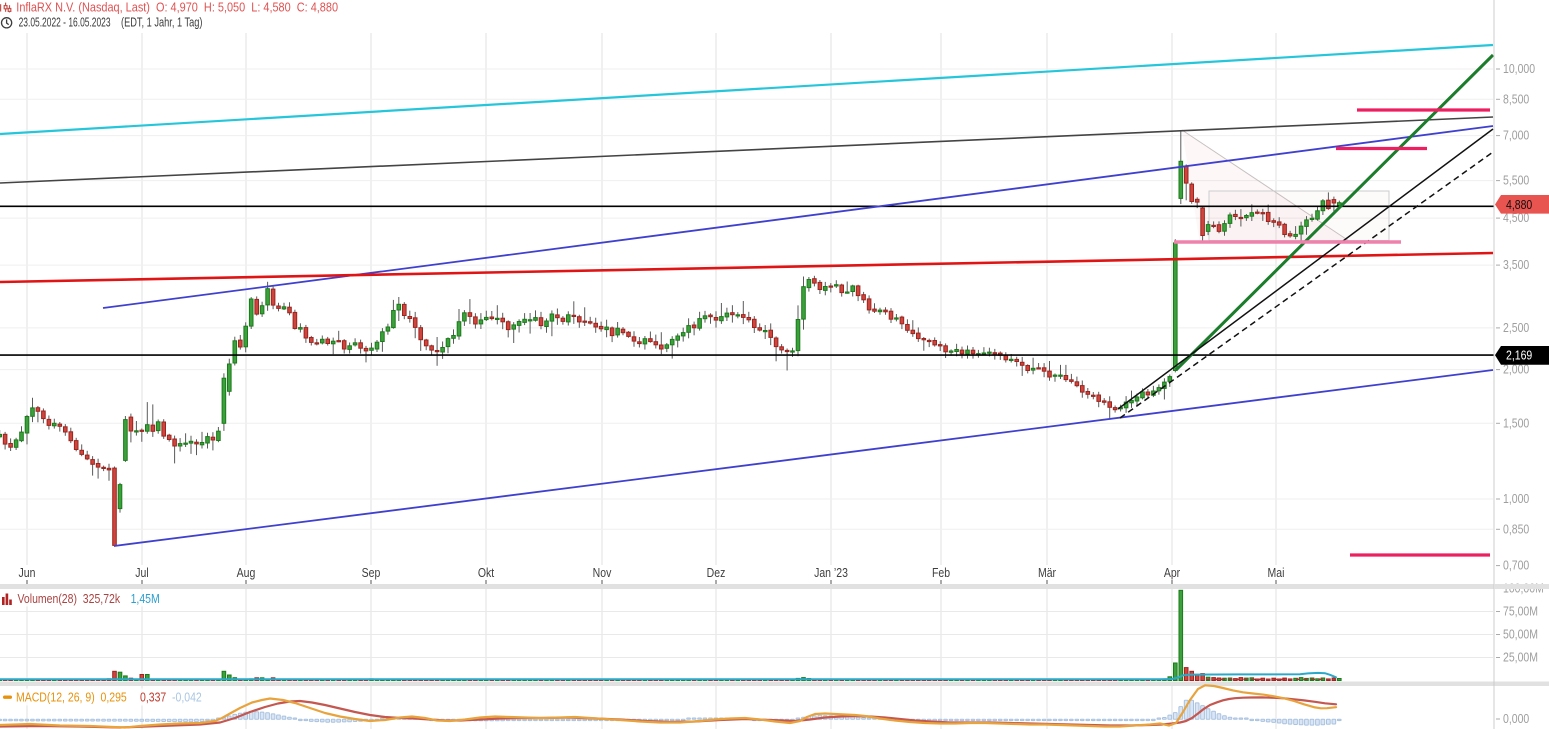 This screenshot has width=1549, height=729. What do you see at coordinates (371, 573) in the screenshot?
I see `svg-text: Sep` at bounding box center [371, 573].